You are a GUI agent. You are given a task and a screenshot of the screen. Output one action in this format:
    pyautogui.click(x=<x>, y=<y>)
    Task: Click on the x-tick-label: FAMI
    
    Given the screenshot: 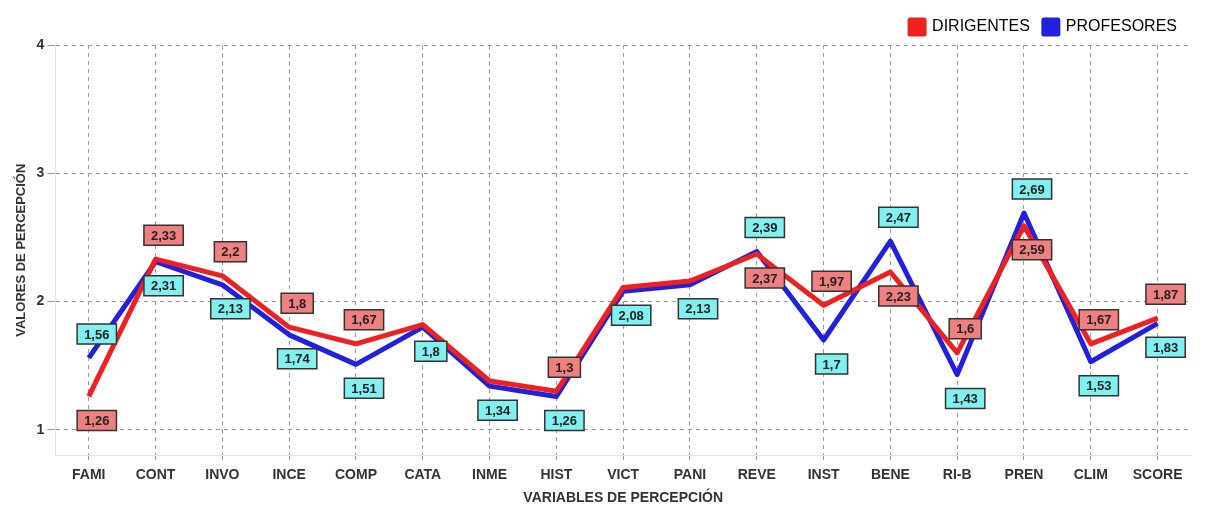 What is the action you would take?
    pyautogui.click(x=89, y=473)
    